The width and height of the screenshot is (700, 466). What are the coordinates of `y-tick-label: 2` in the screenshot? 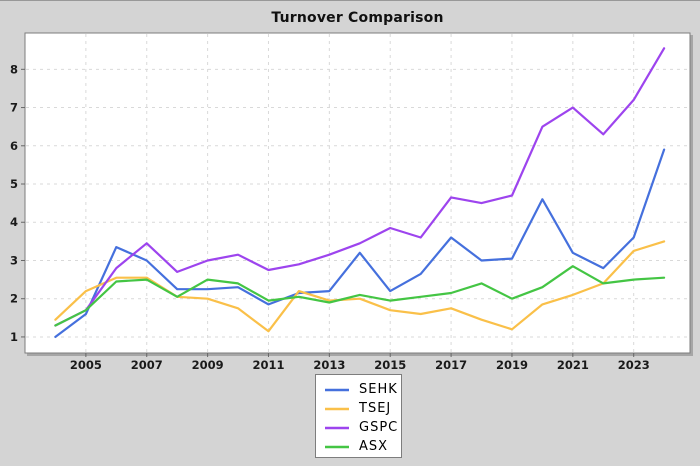 It's located at (14, 299).